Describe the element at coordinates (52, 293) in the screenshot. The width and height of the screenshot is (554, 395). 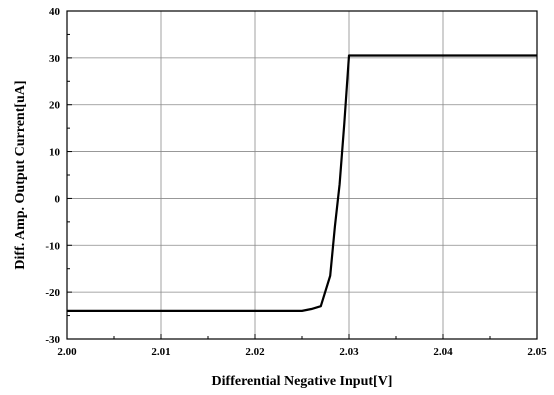
I see `y-tick-label: -20` at that location.